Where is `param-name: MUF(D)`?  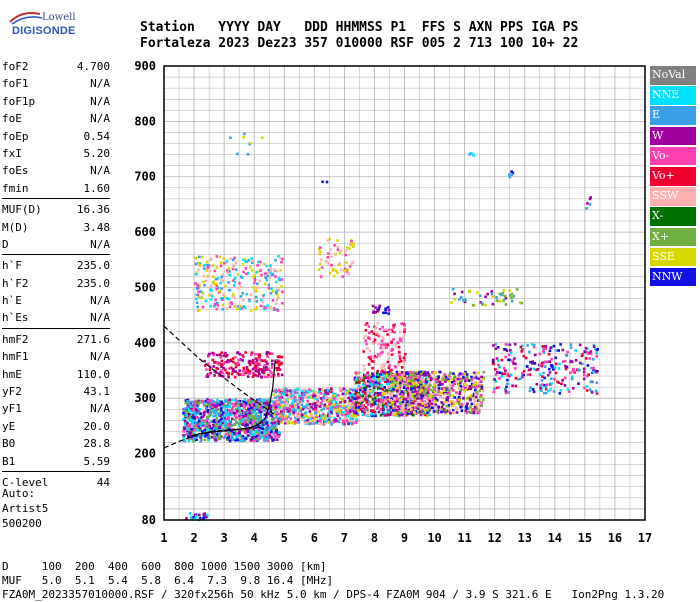
param-name: MUF(D) is located at coordinates (22, 210).